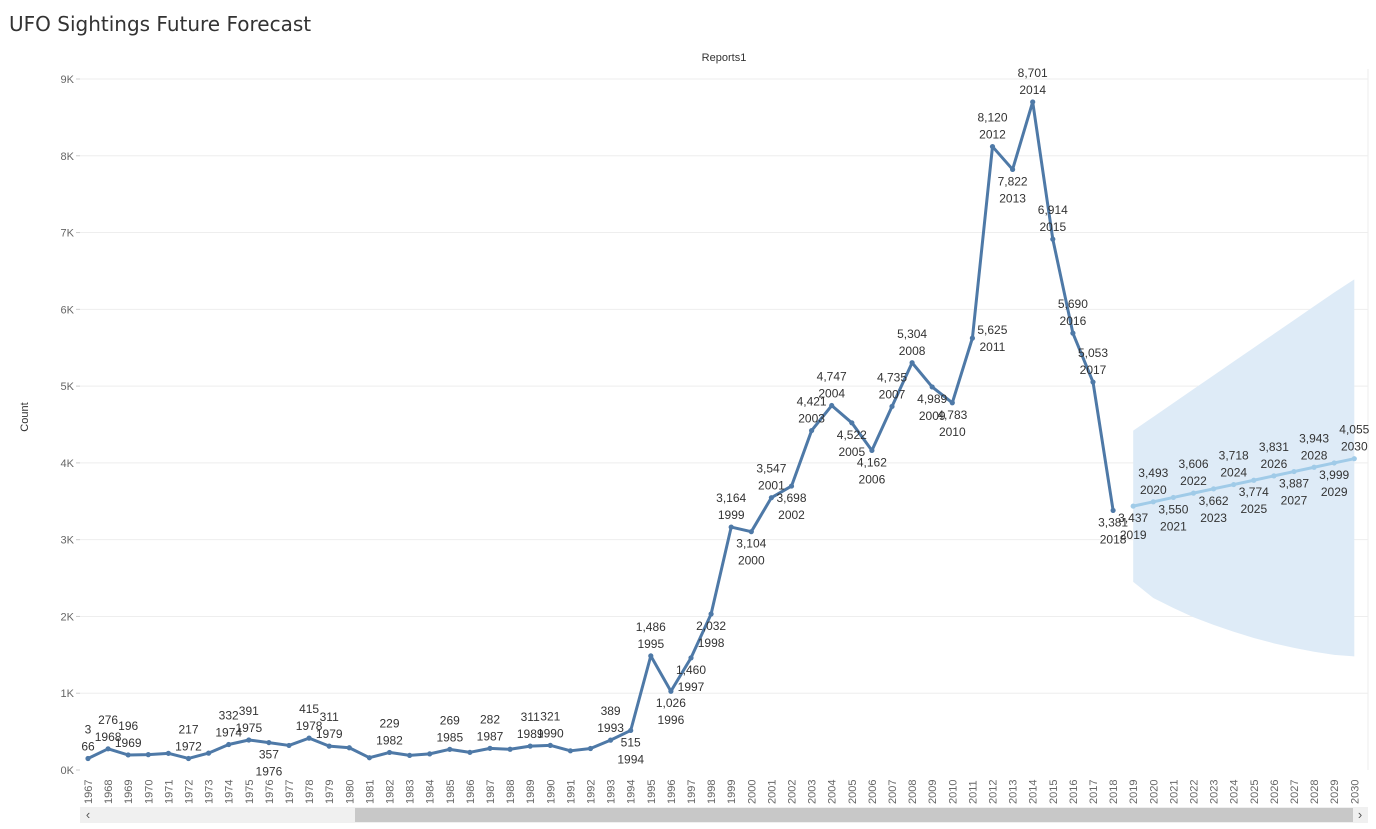 The image size is (1376, 829). Describe the element at coordinates (813, 792) in the screenshot. I see `x-tick-label: 2003` at that location.